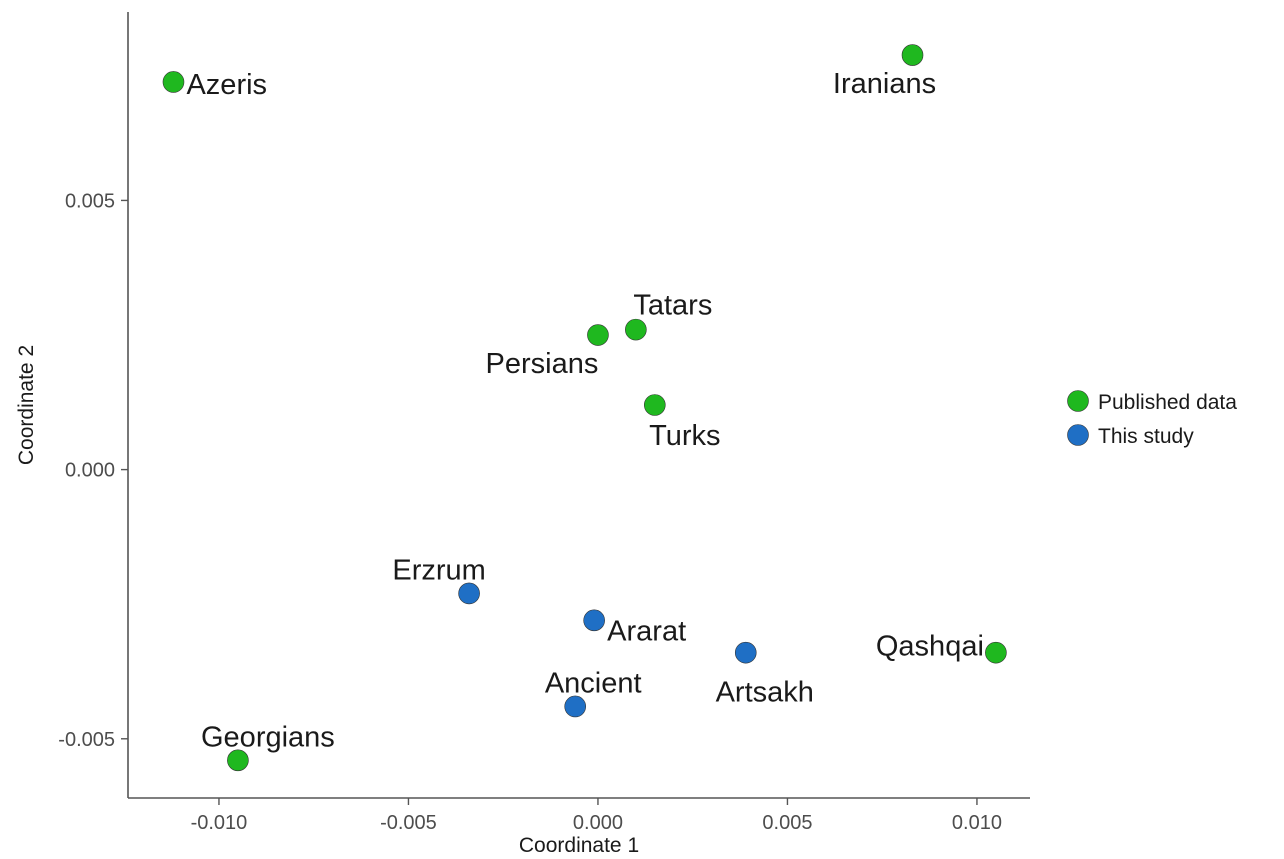 The image size is (1284, 859). What do you see at coordinates (86, 740) in the screenshot?
I see `y-tick-label: -0.005` at bounding box center [86, 740].